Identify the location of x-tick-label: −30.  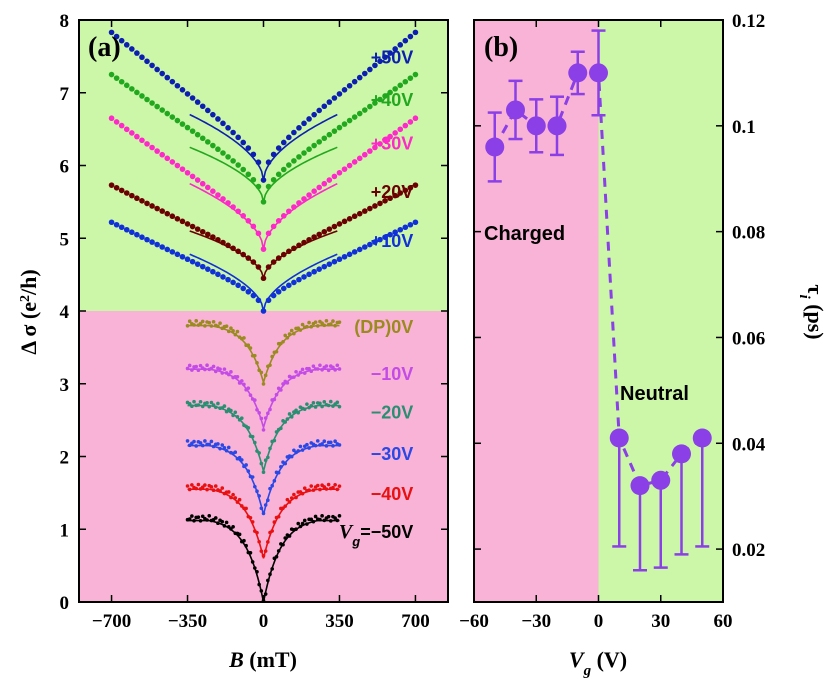
(536, 621).